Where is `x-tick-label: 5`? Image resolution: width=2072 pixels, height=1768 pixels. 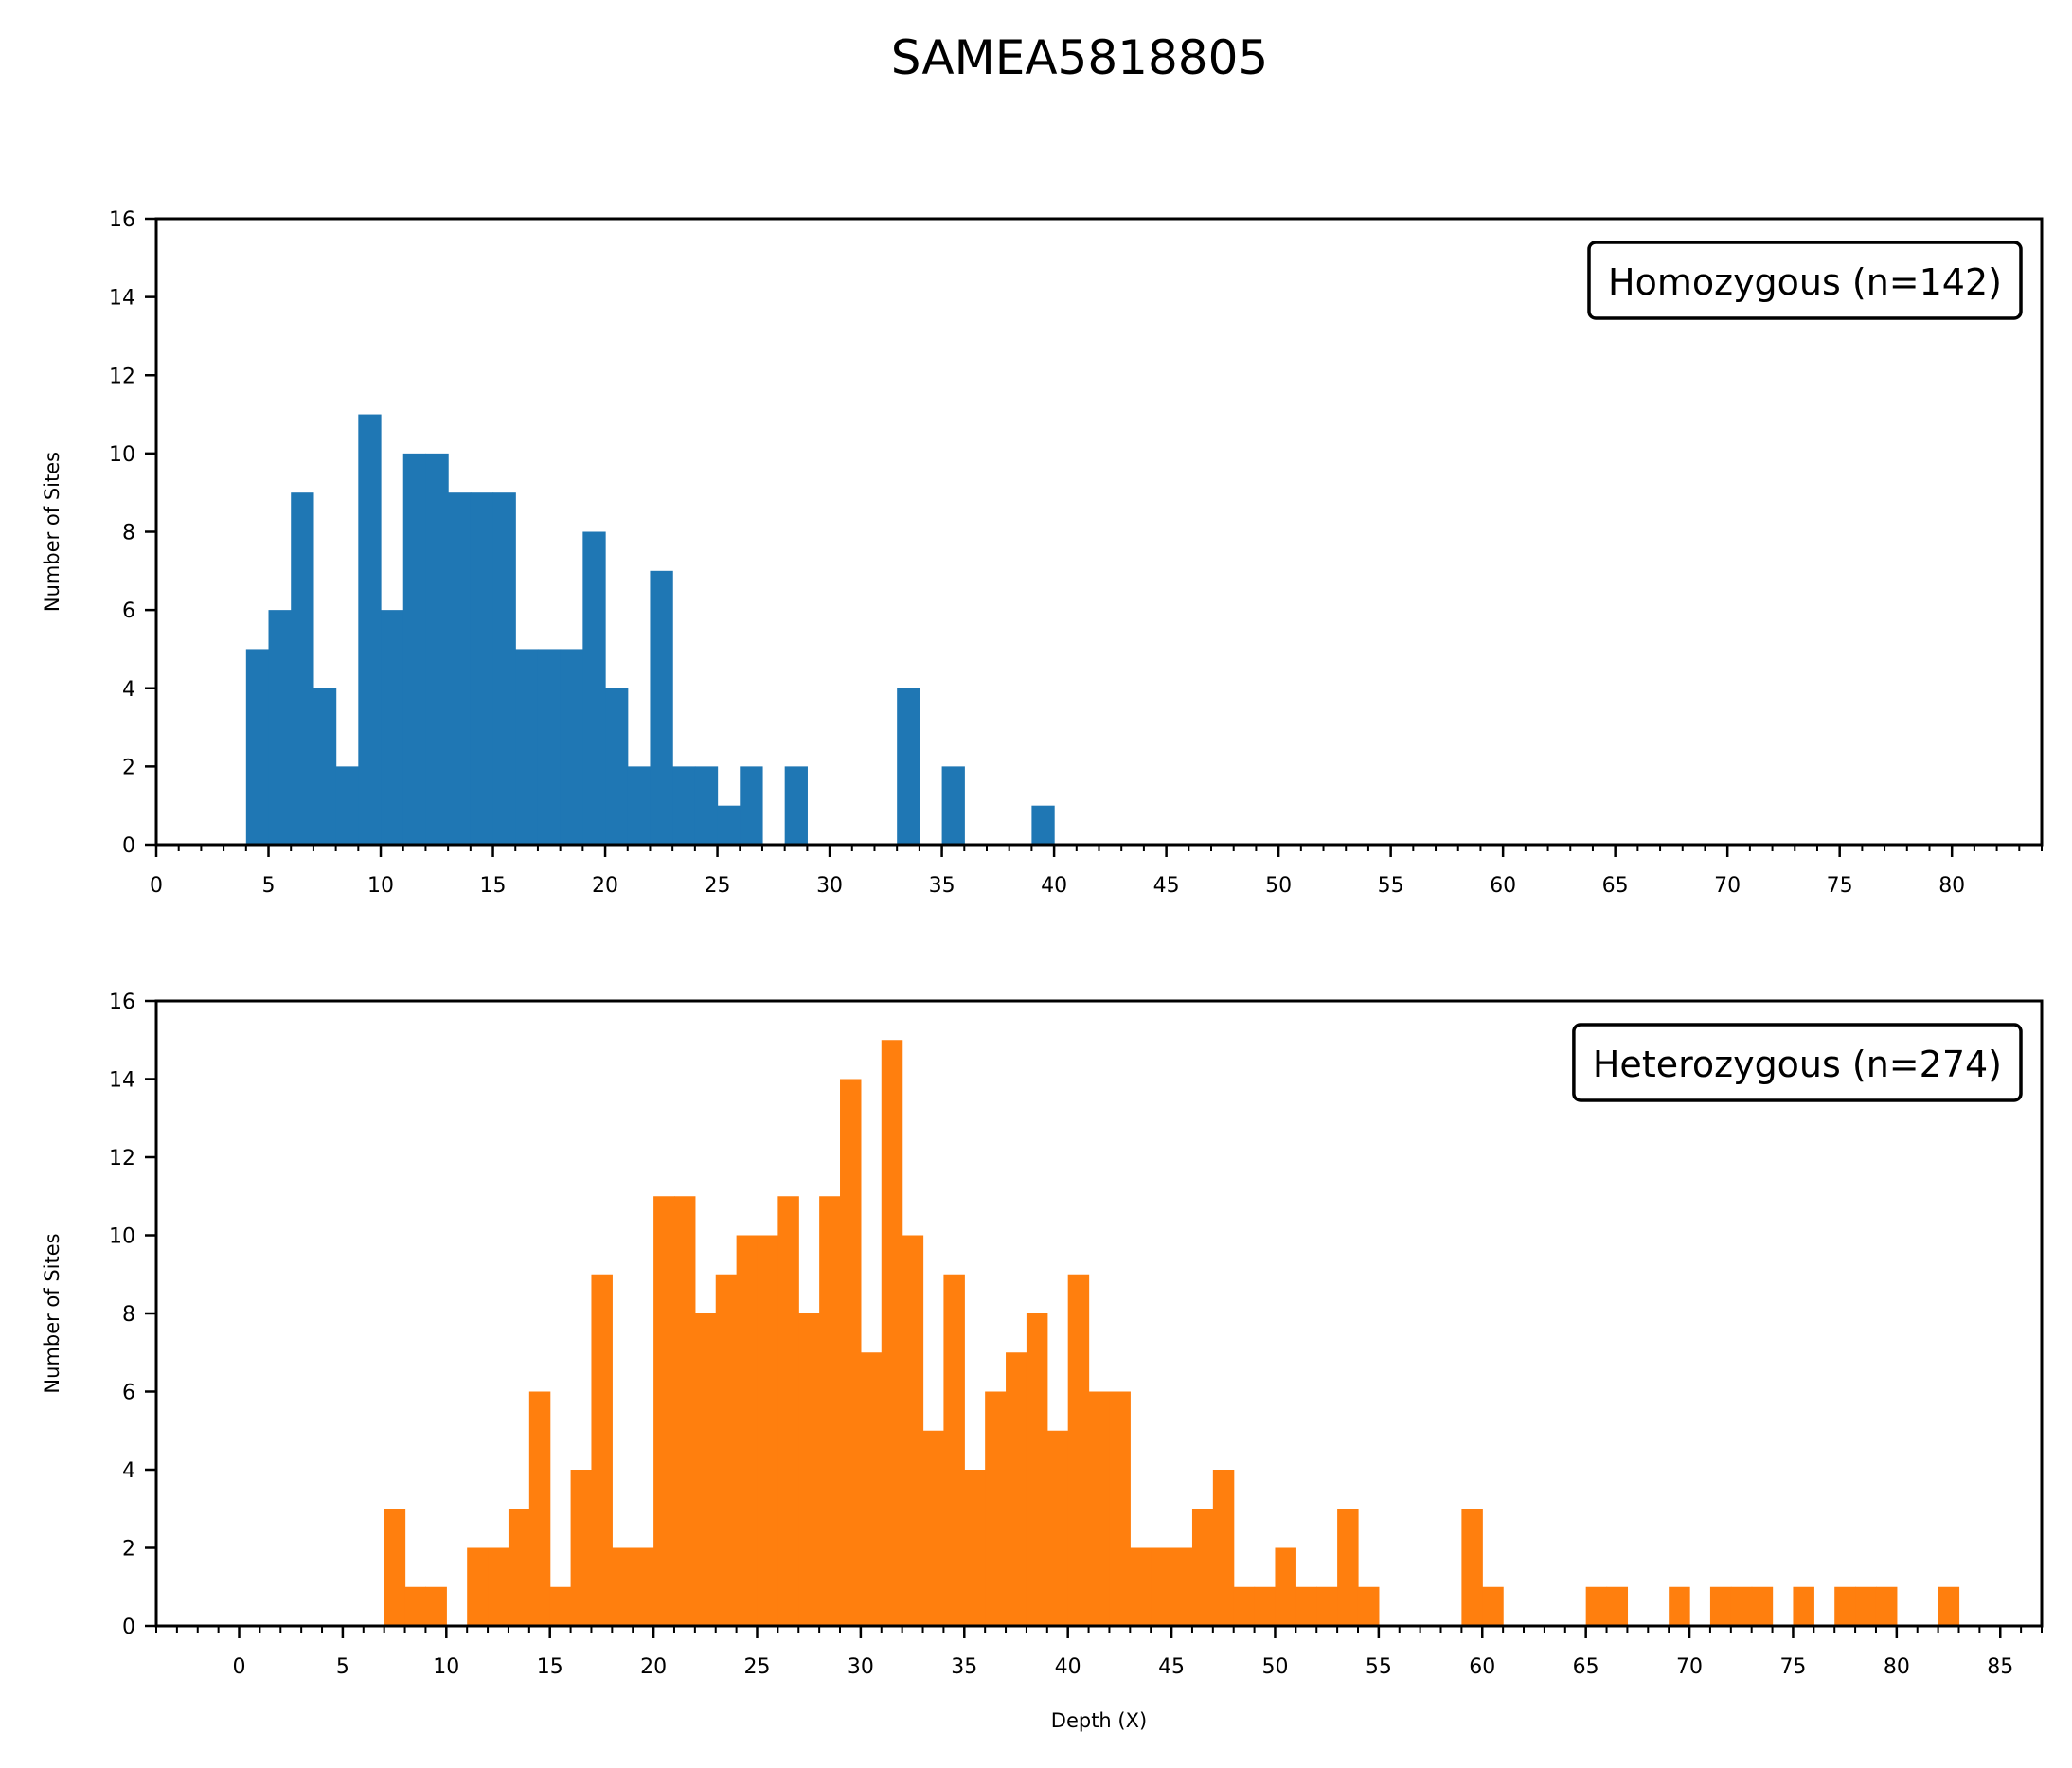
x-tick-label: 5 is located at coordinates (269, 886).